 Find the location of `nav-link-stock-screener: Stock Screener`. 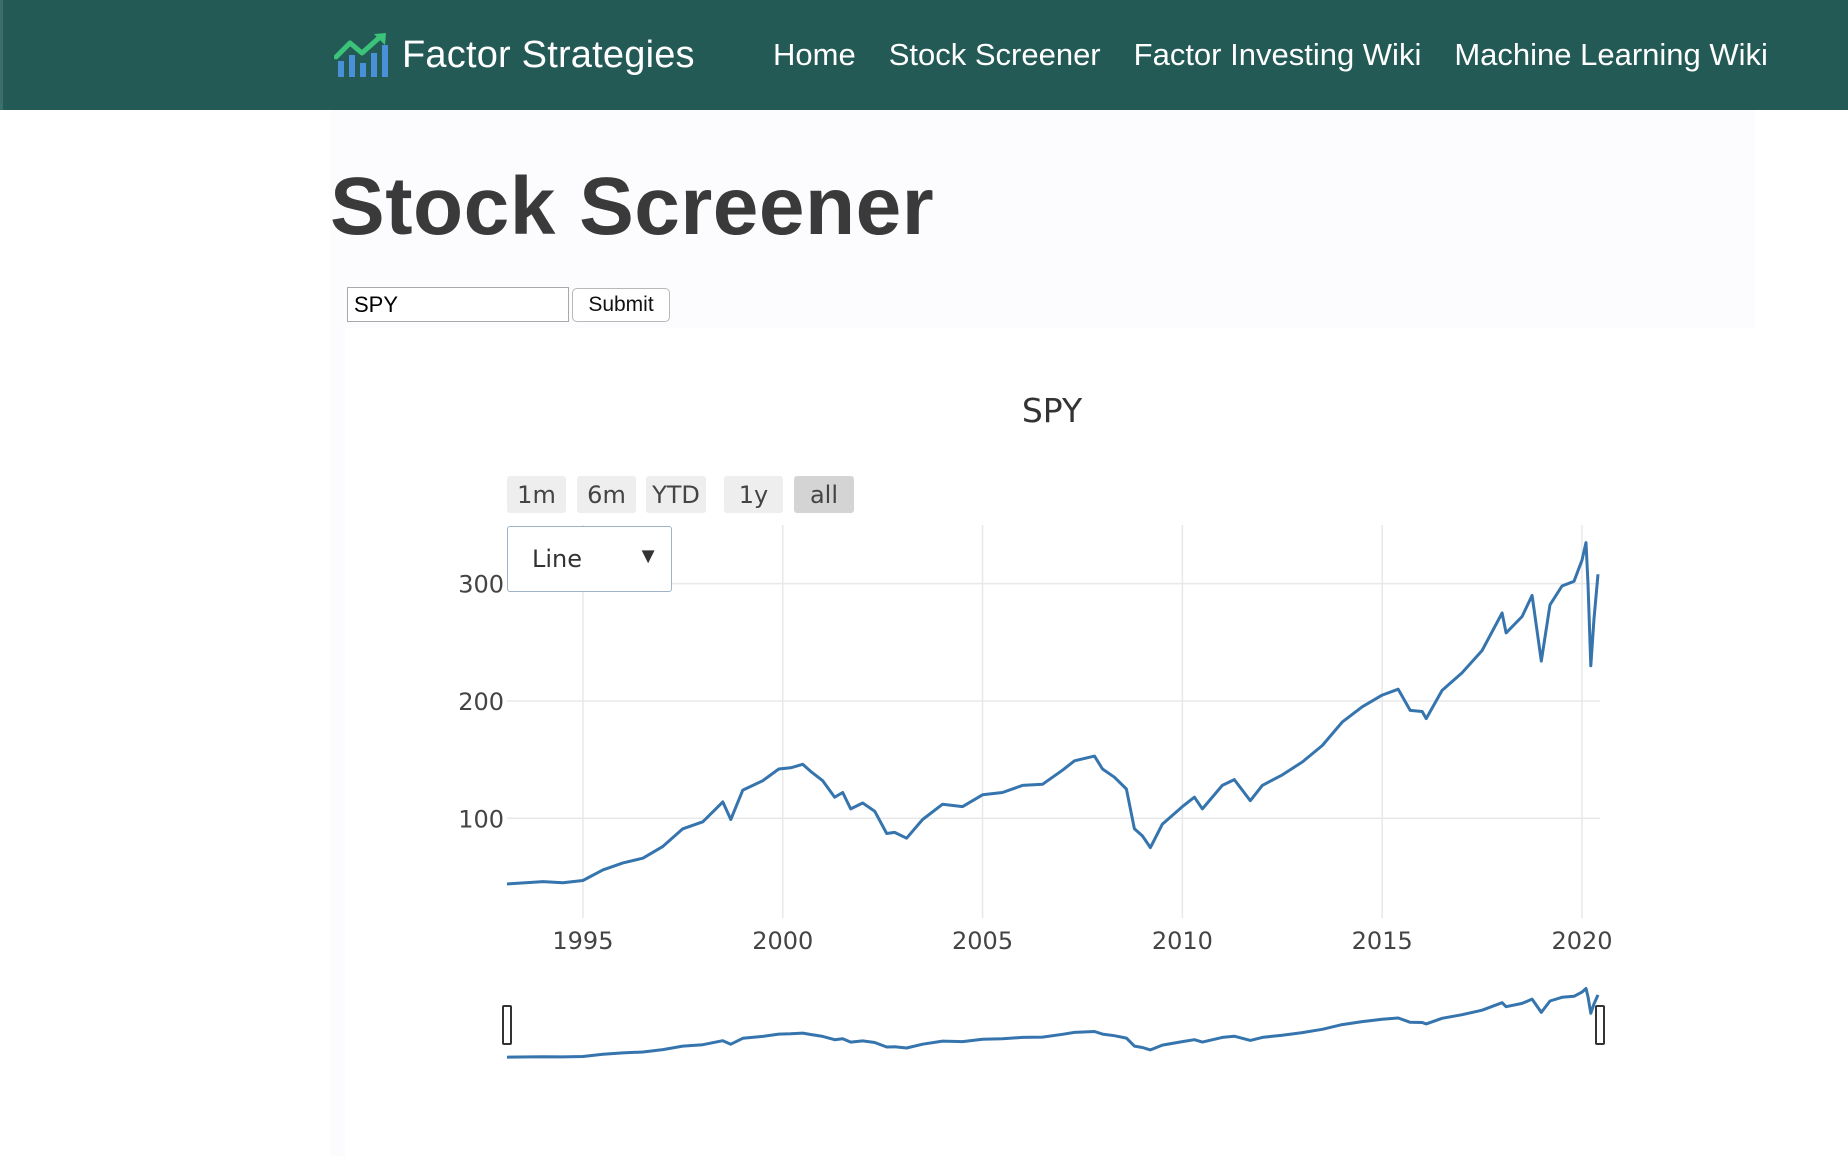

nav-link-stock-screener: Stock Screener is located at coordinates (994, 54).